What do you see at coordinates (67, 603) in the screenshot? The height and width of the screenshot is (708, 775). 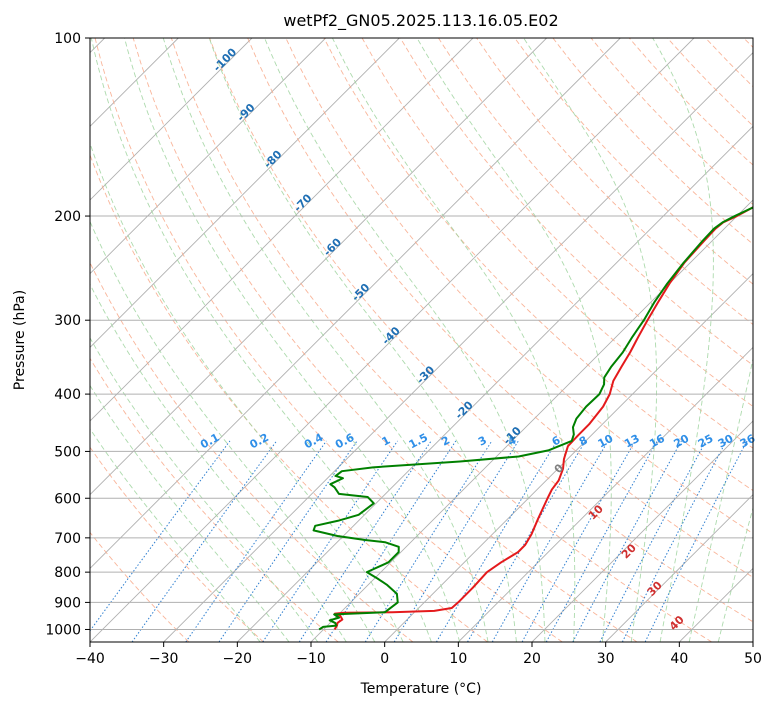 I see `y-tick-label: 900` at bounding box center [67, 603].